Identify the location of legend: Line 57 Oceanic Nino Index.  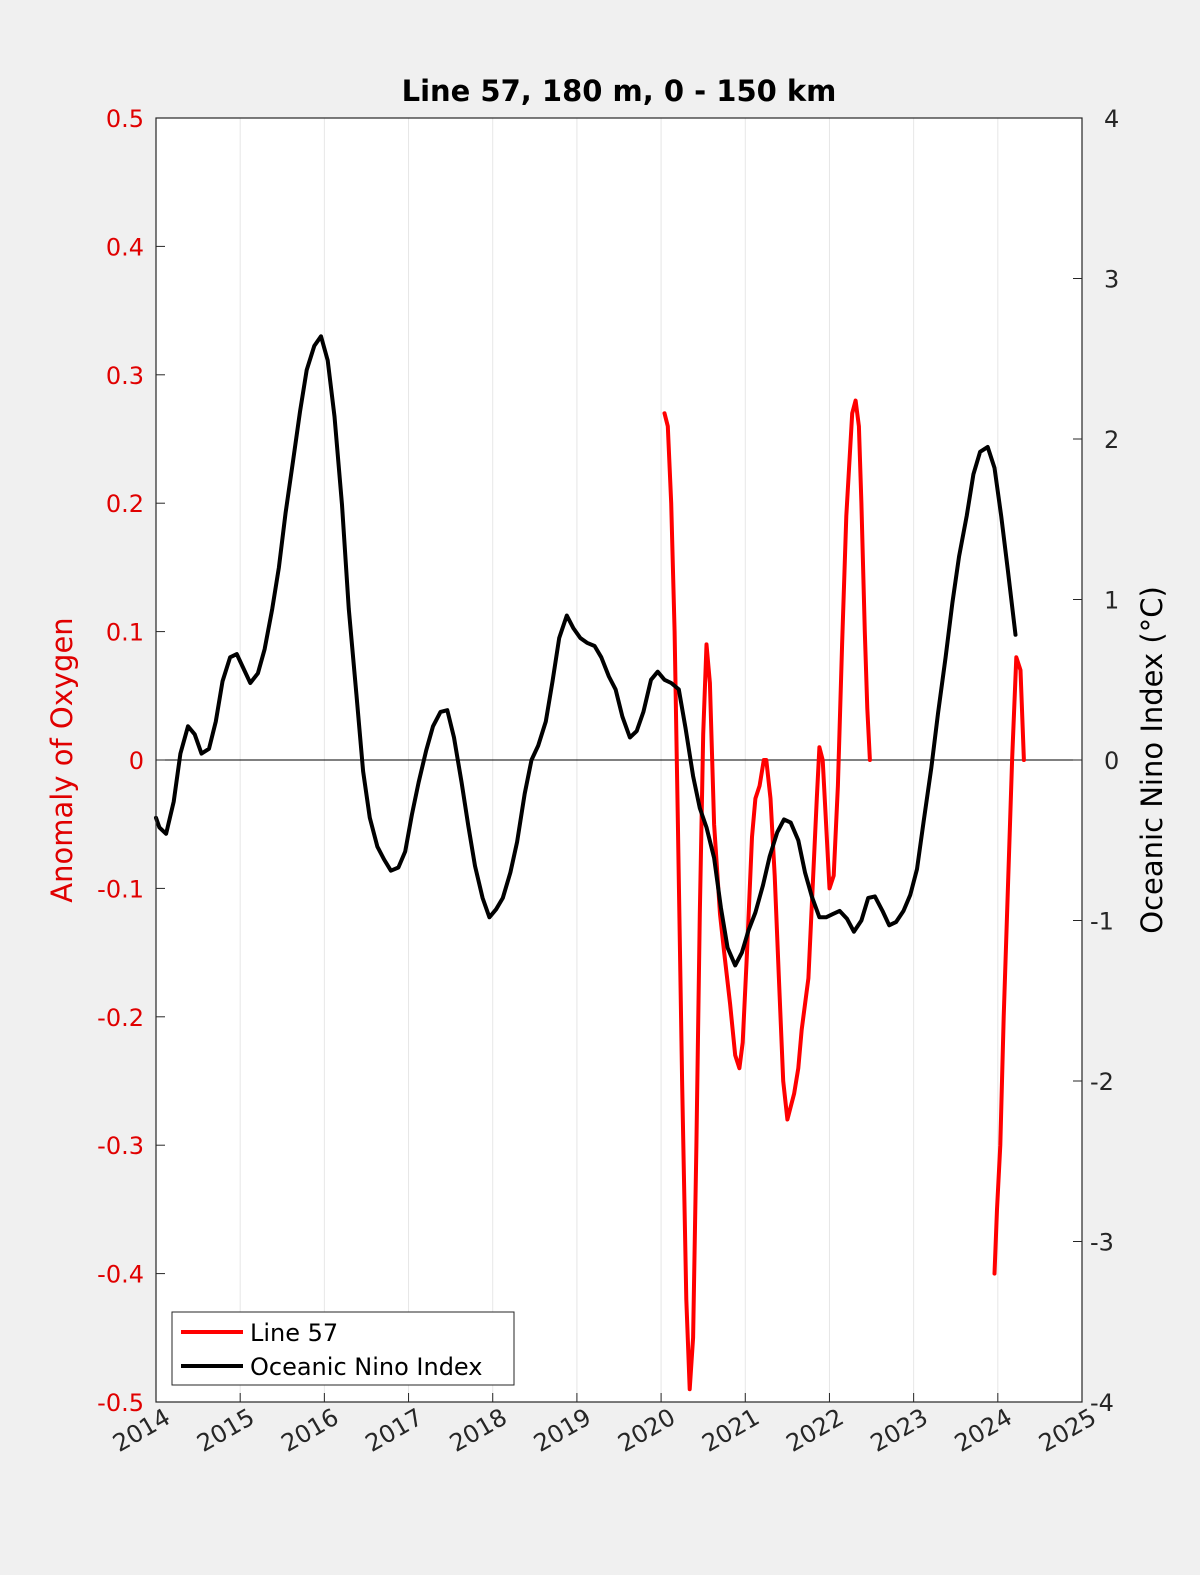
(343, 1348).